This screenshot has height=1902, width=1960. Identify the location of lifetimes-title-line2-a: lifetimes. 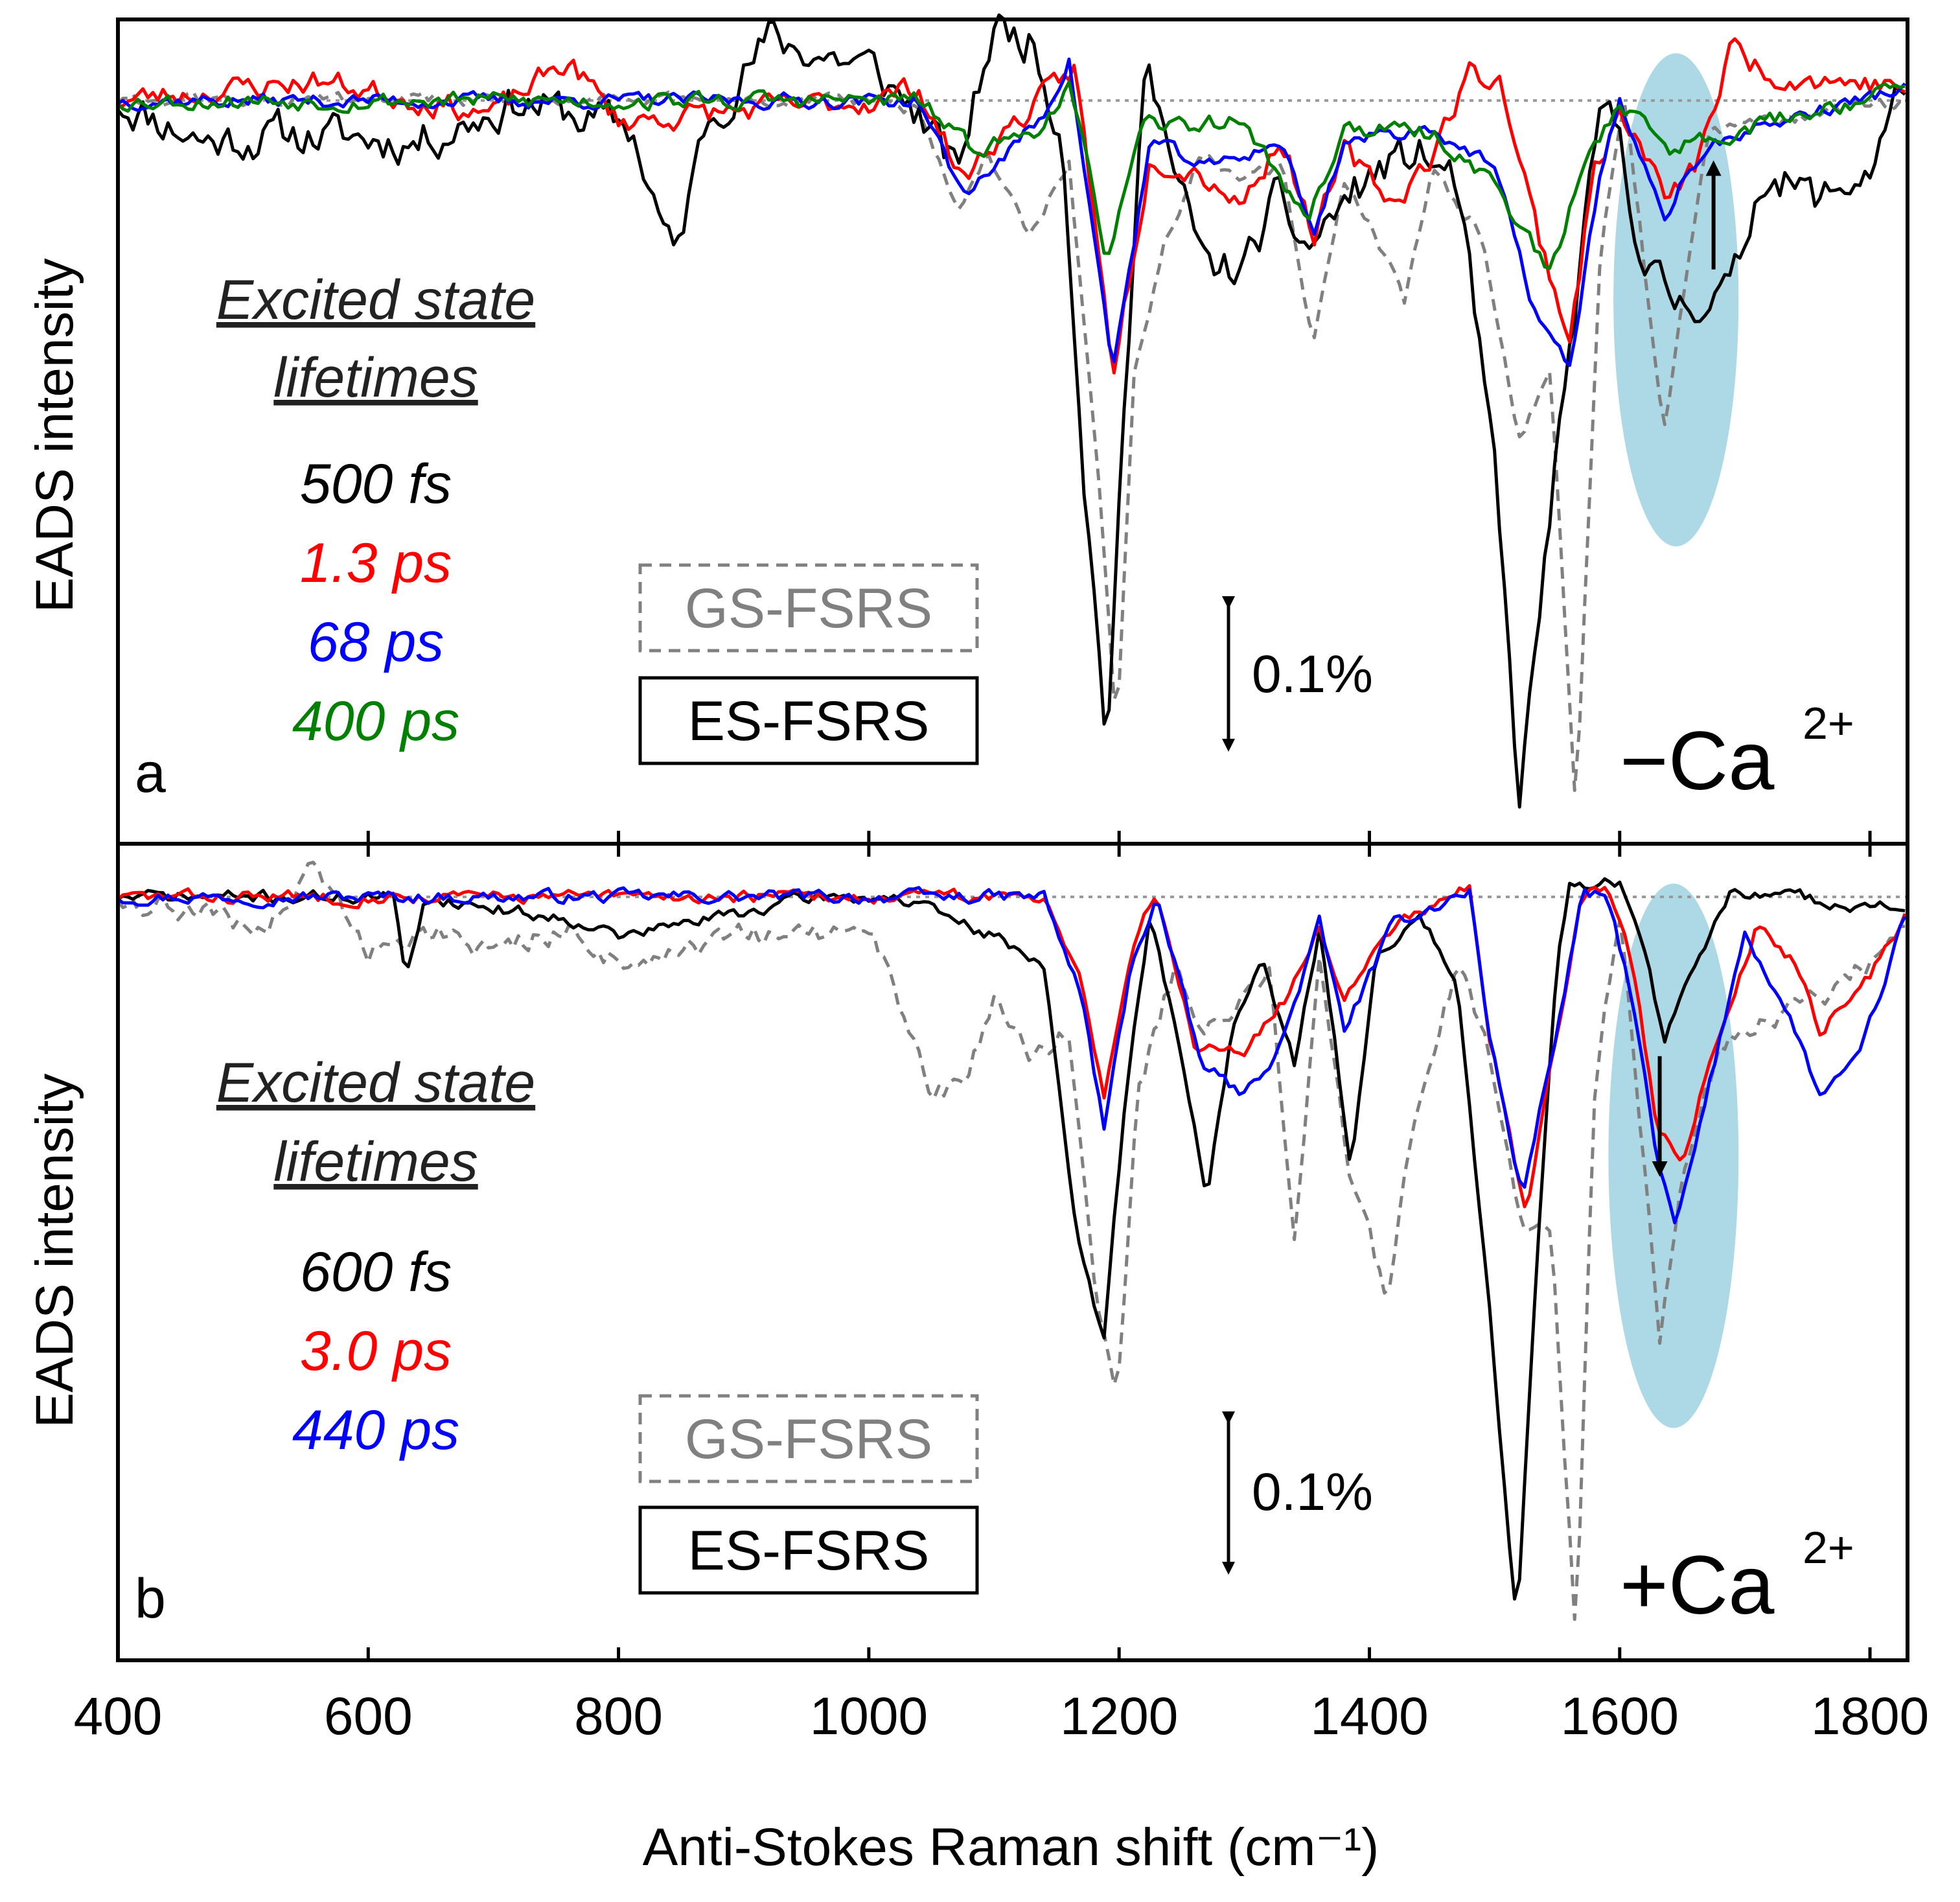
(375, 378).